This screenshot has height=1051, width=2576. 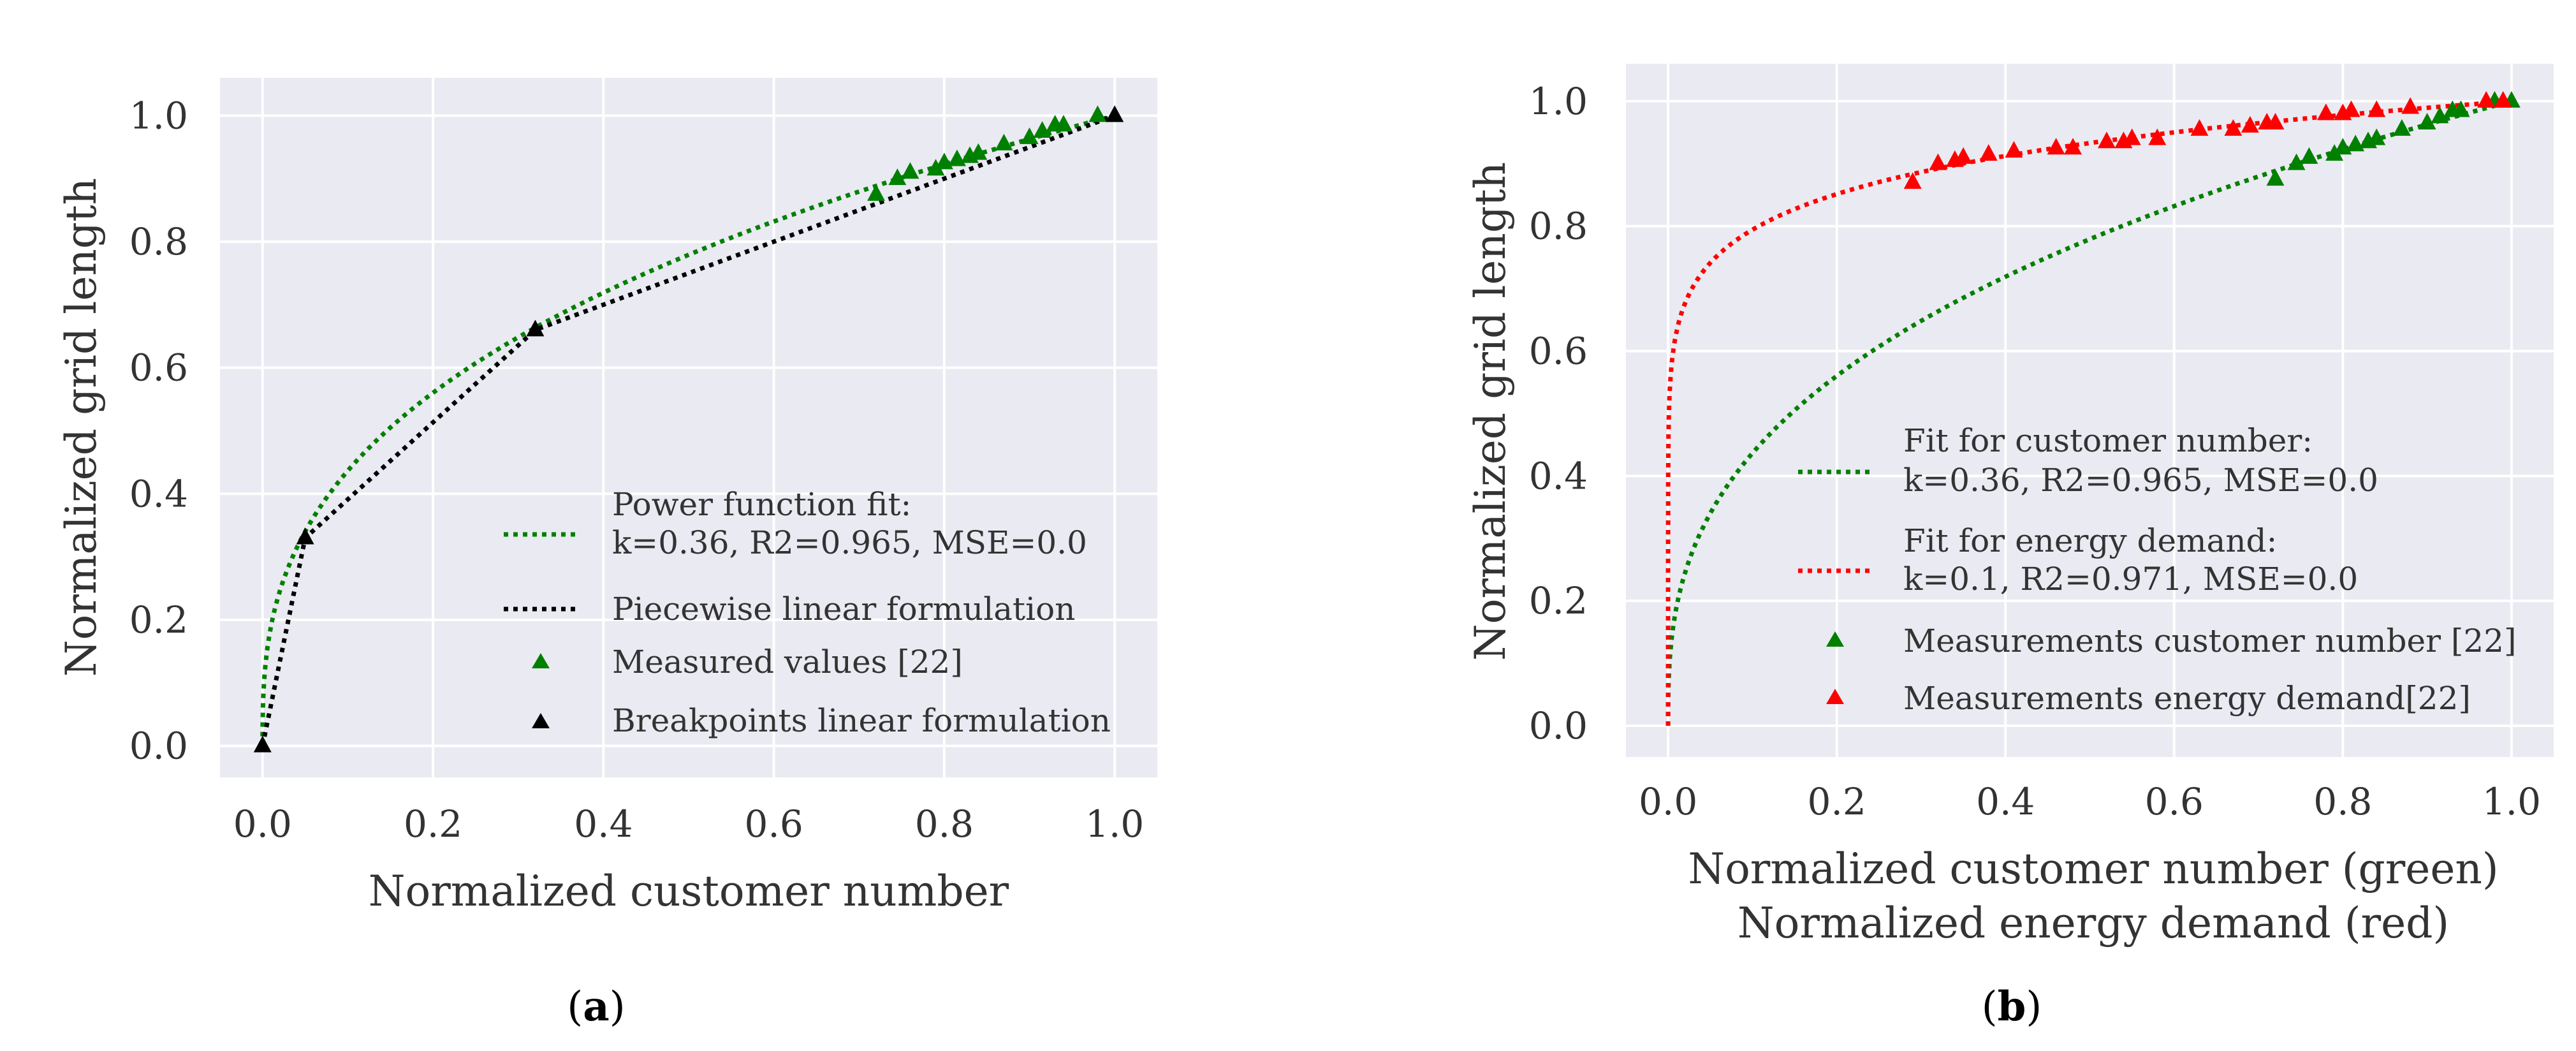 What do you see at coordinates (2342, 801) in the screenshot?
I see `x-tick-label-b: 0.8` at bounding box center [2342, 801].